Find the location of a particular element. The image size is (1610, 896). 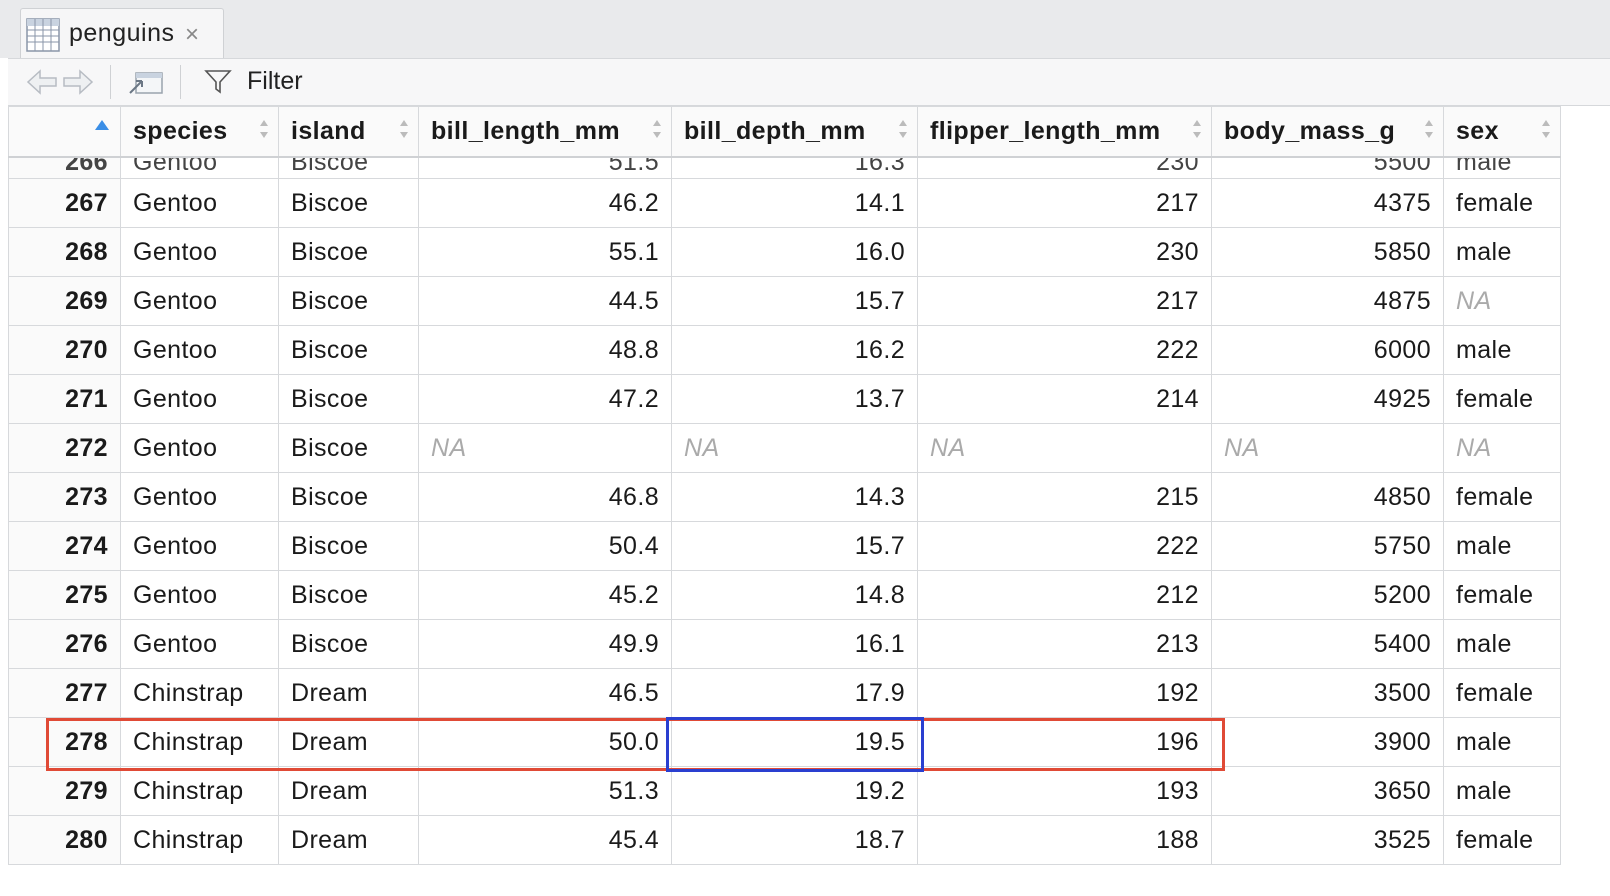

column-header-sex: sex is located at coordinates (1502, 132).